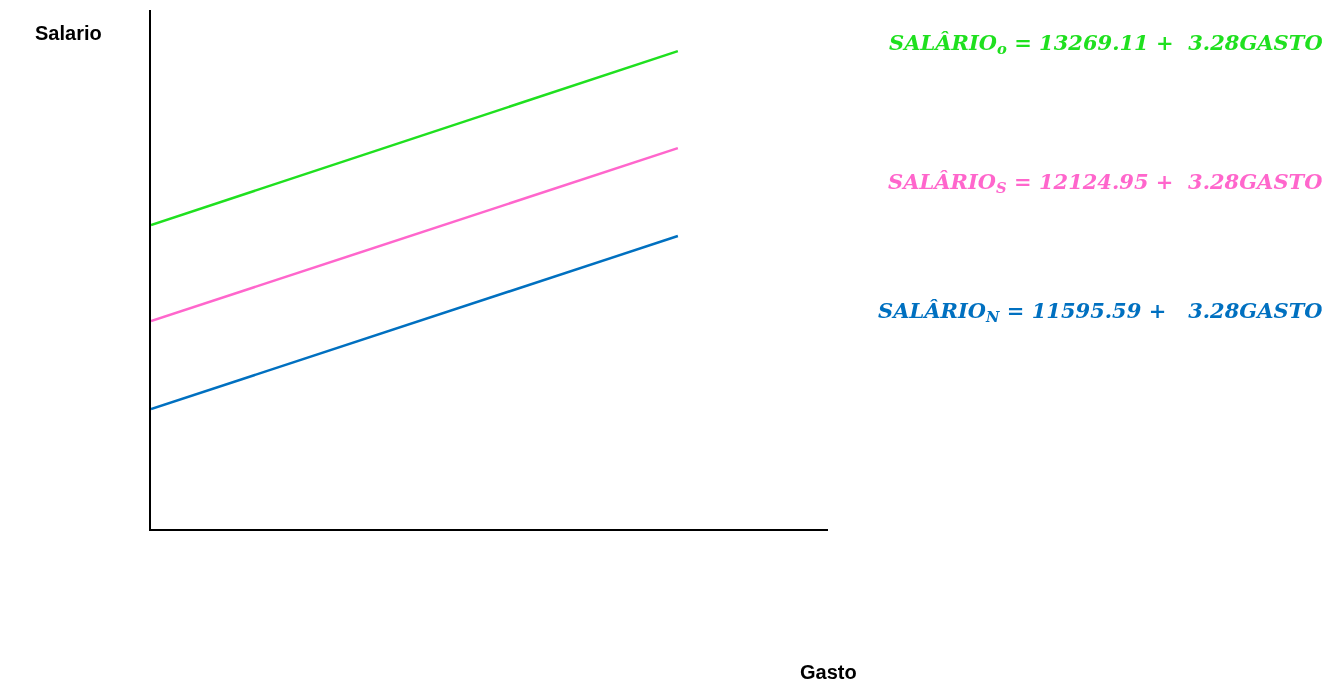 The width and height of the screenshot is (1333, 685). Describe the element at coordinates (1106, 183) in the screenshot. I see `text: SALÂRIO$_{S}$ = 12124.95 + 3.28GASTO` at that location.